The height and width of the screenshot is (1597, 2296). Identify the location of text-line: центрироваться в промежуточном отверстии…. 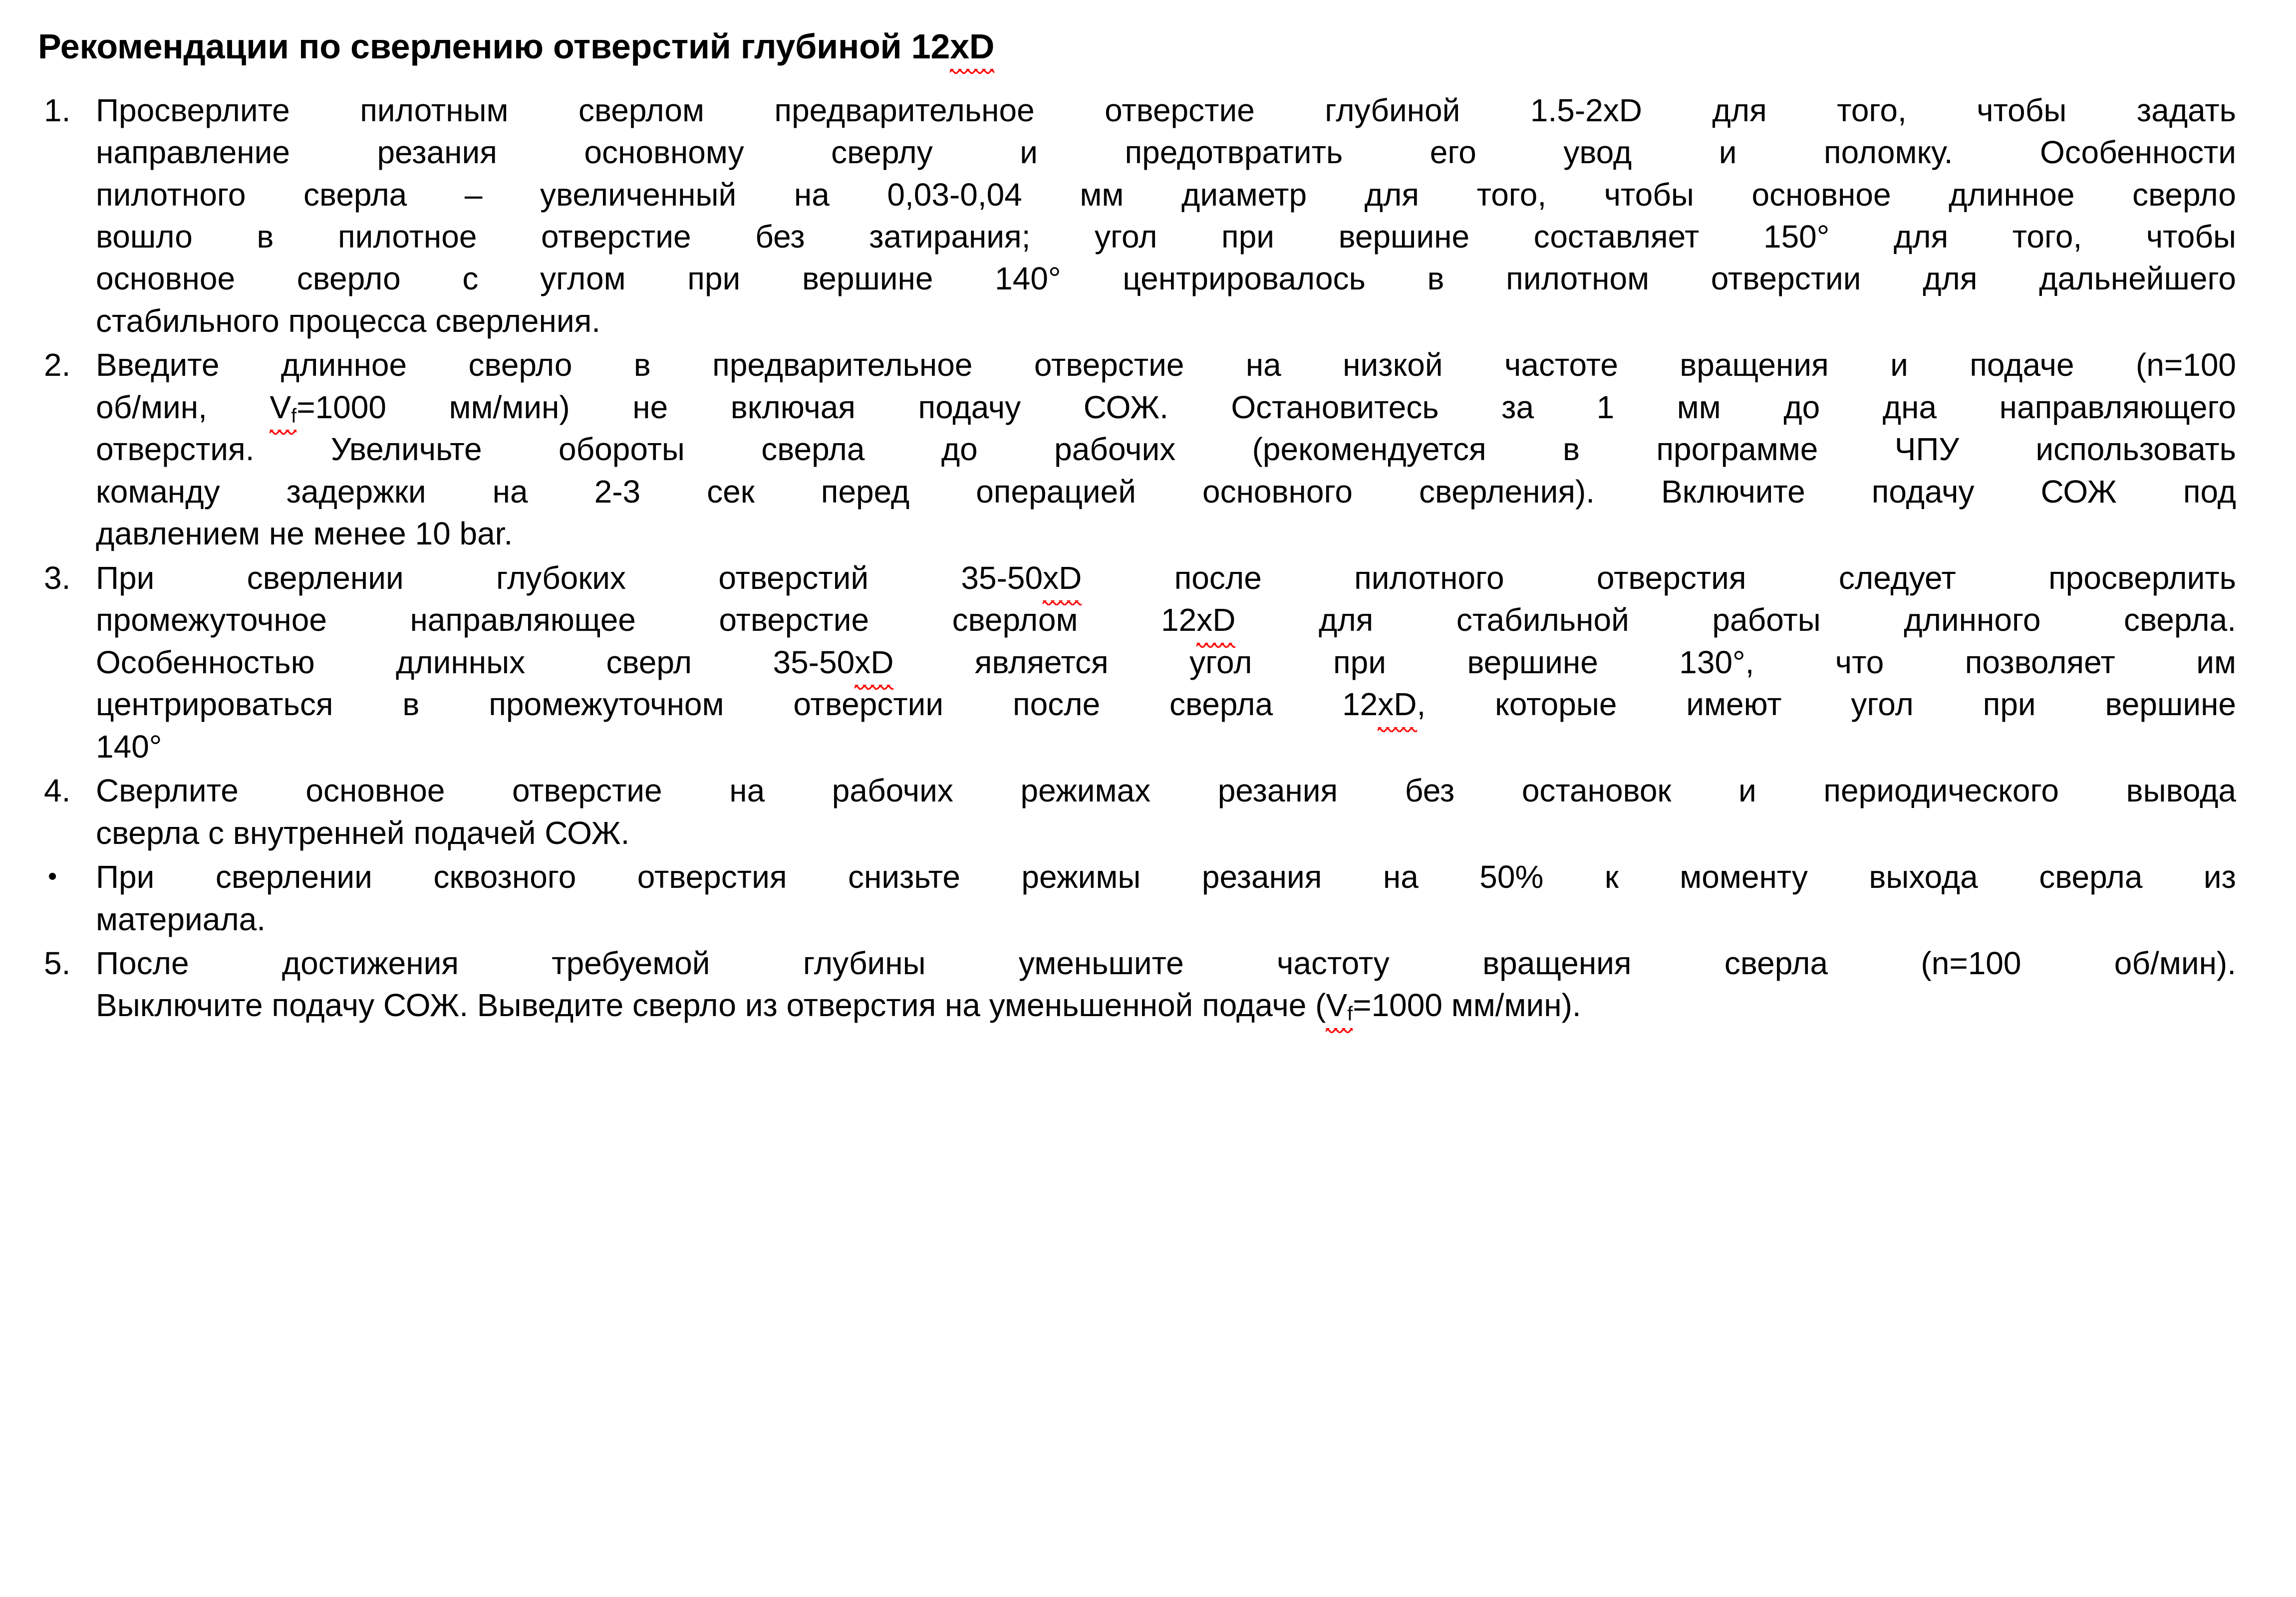
(1166, 708).